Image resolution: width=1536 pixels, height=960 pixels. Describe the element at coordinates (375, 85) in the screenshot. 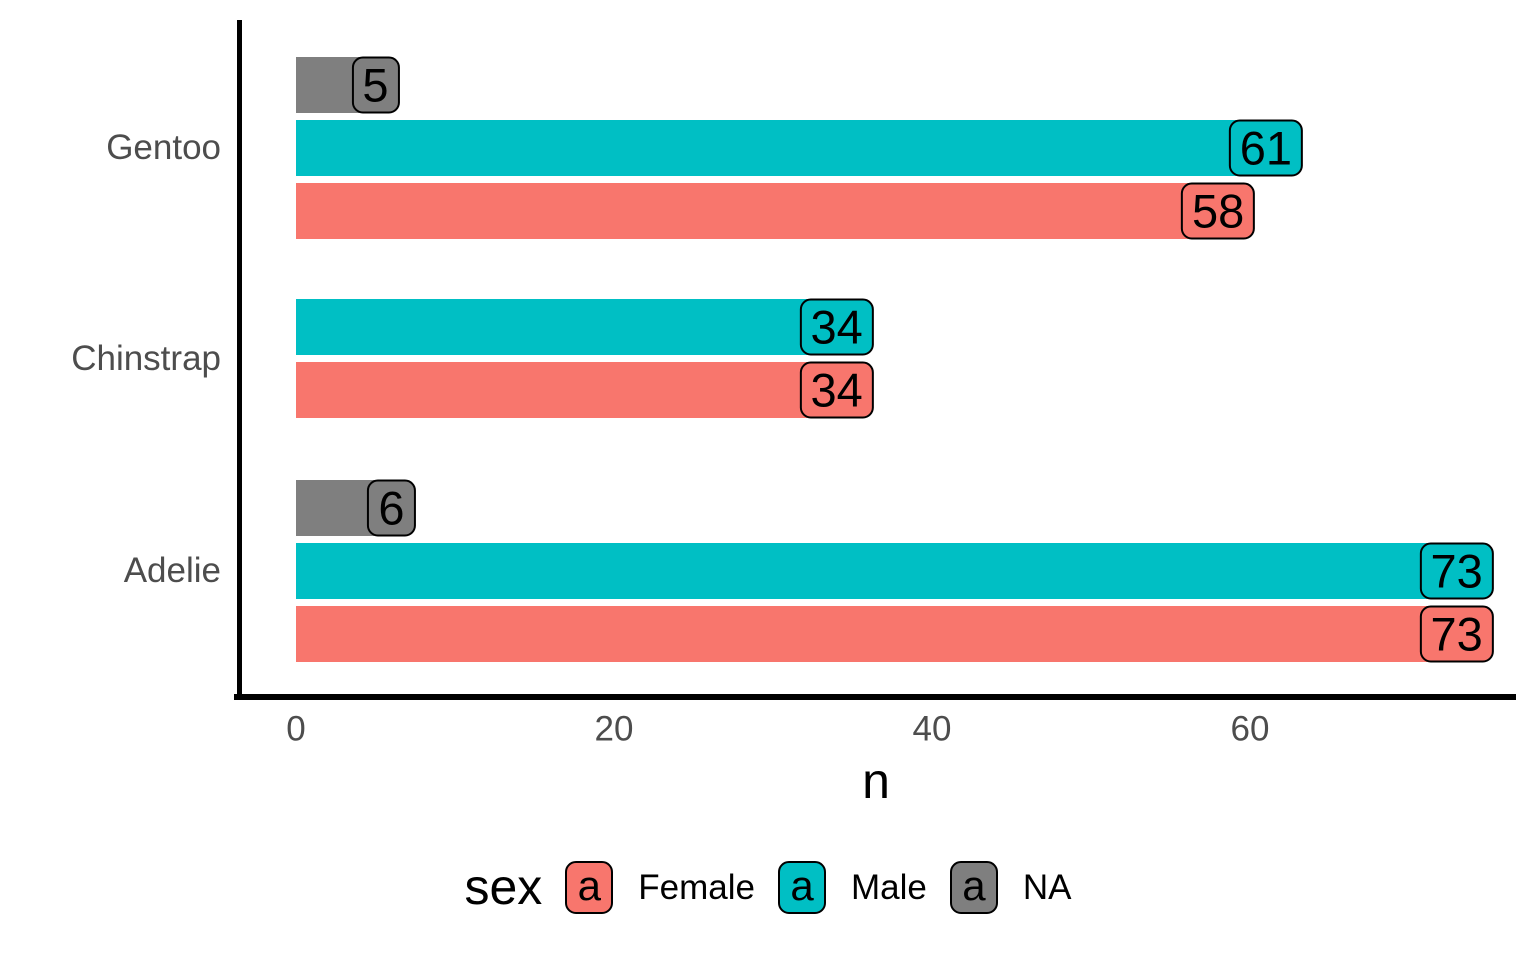

I see `bar-value-label-gentoo-na: 5` at that location.